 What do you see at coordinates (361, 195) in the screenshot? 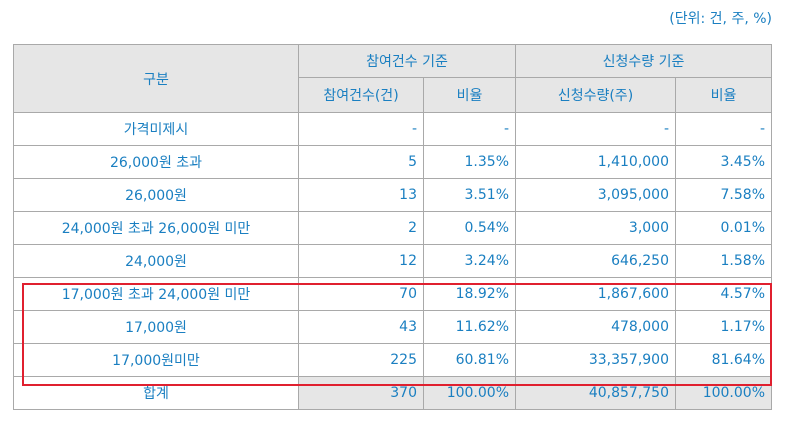
I see `cell-count: 13` at bounding box center [361, 195].